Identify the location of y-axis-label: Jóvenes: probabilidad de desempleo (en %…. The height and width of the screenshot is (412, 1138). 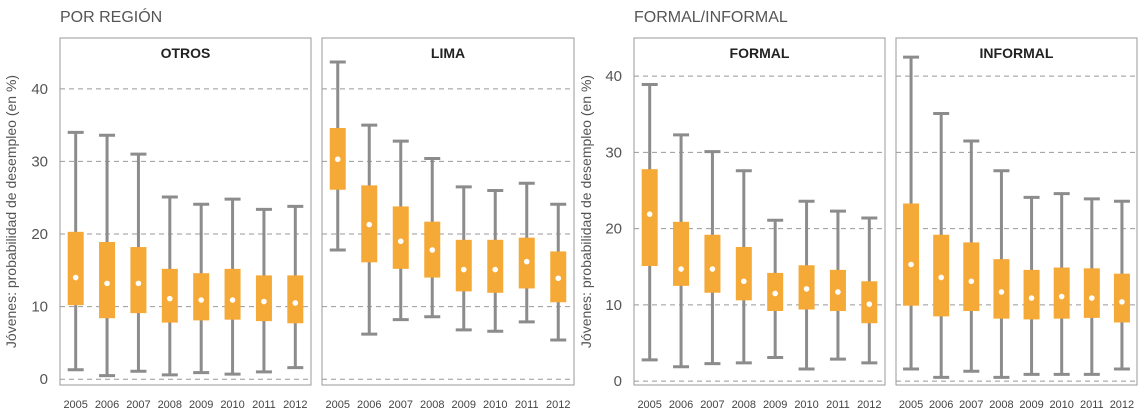
(11, 211).